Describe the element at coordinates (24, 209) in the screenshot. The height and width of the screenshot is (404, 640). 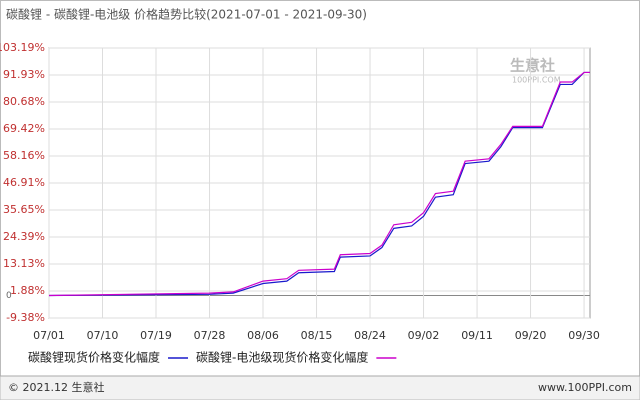
I see `y-tick-label: 35.65%` at that location.